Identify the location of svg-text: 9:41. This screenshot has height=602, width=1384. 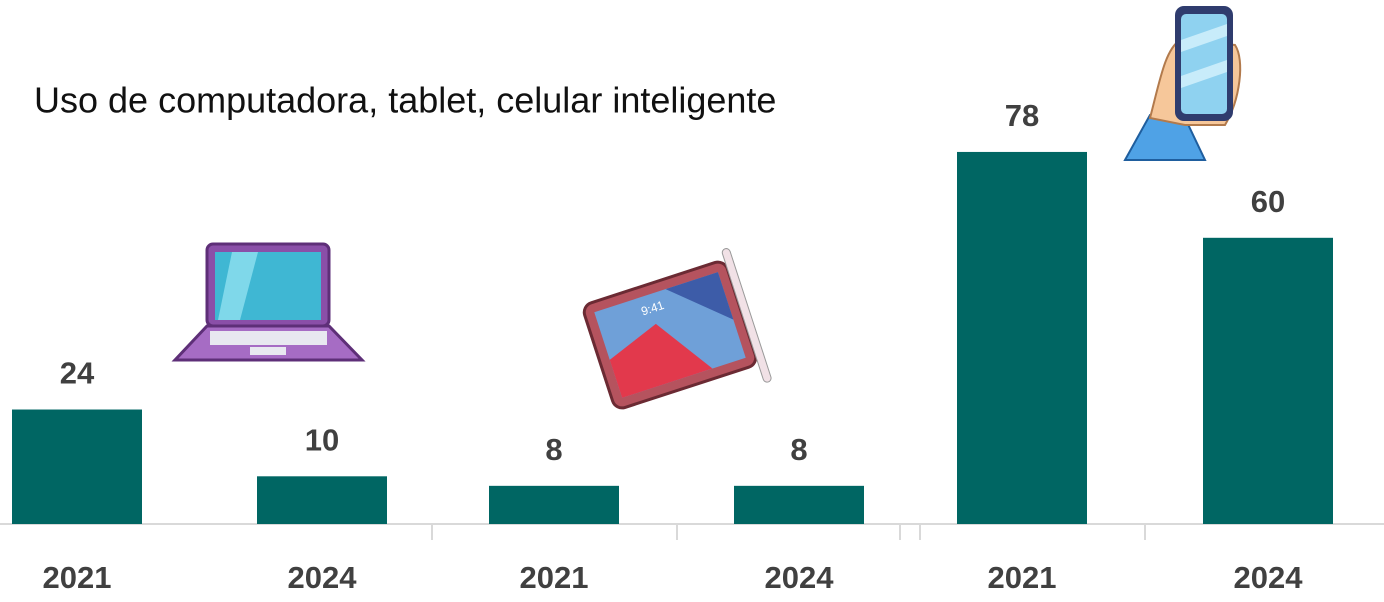
(652, 308).